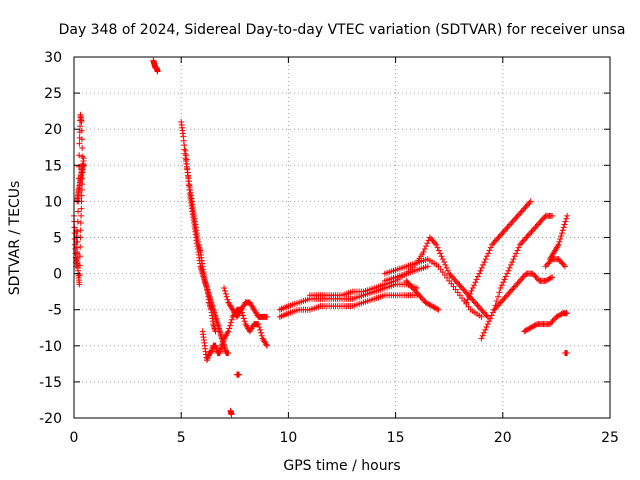  What do you see at coordinates (546, 322) in the screenshot?
I see `series-late-low` at bounding box center [546, 322].